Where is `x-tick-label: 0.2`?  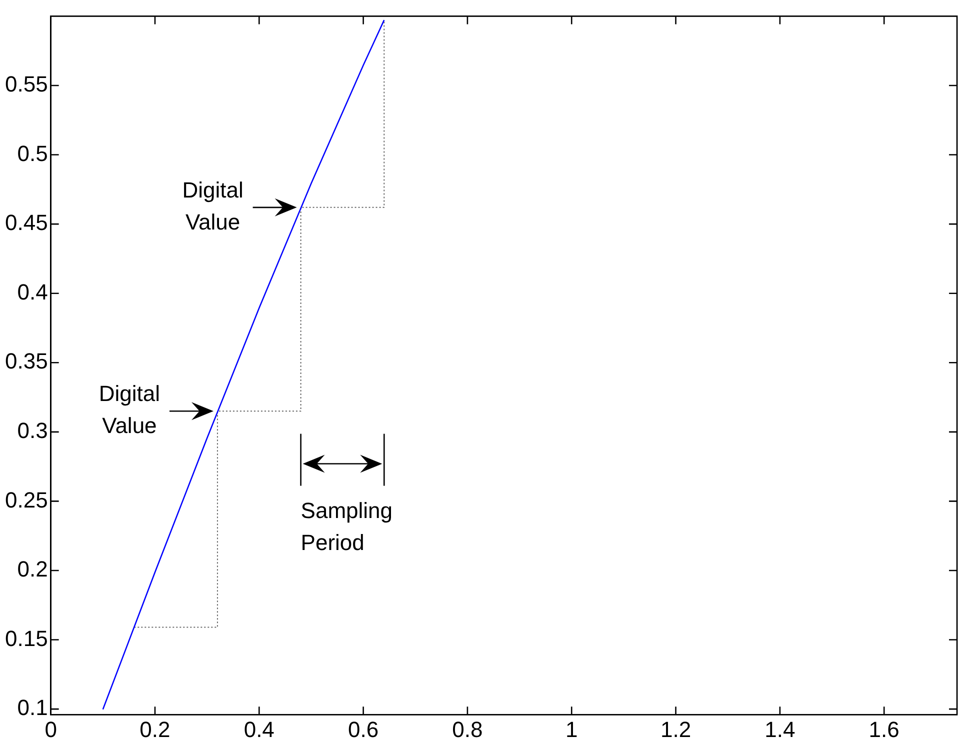 x-tick-label: 0.2 is located at coordinates (155, 729).